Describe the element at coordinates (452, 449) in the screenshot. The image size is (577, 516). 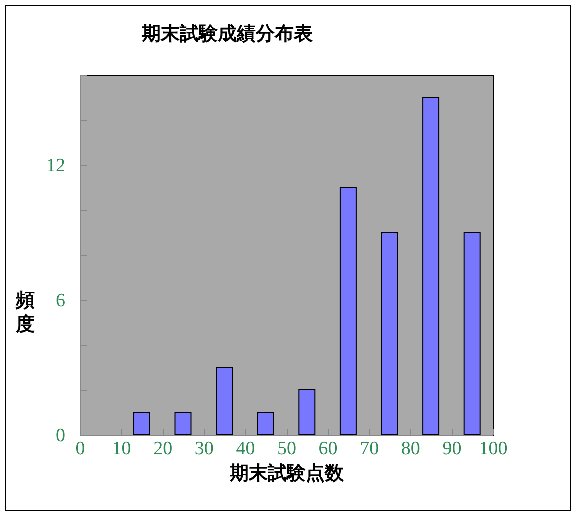
I see `x-tick-label: 90` at that location.